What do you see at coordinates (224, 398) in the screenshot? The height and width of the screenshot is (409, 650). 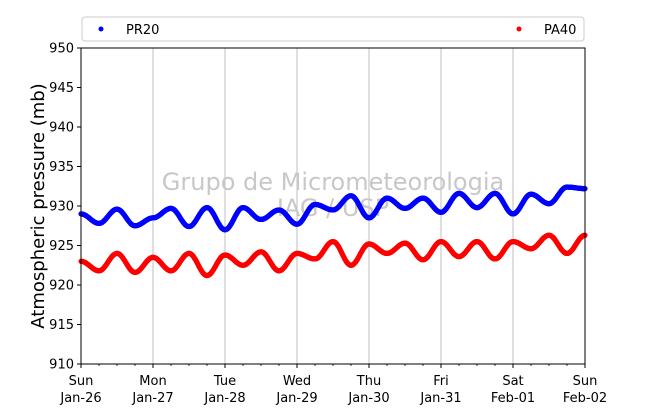 I see `x-tick-date: Jan-28` at bounding box center [224, 398].